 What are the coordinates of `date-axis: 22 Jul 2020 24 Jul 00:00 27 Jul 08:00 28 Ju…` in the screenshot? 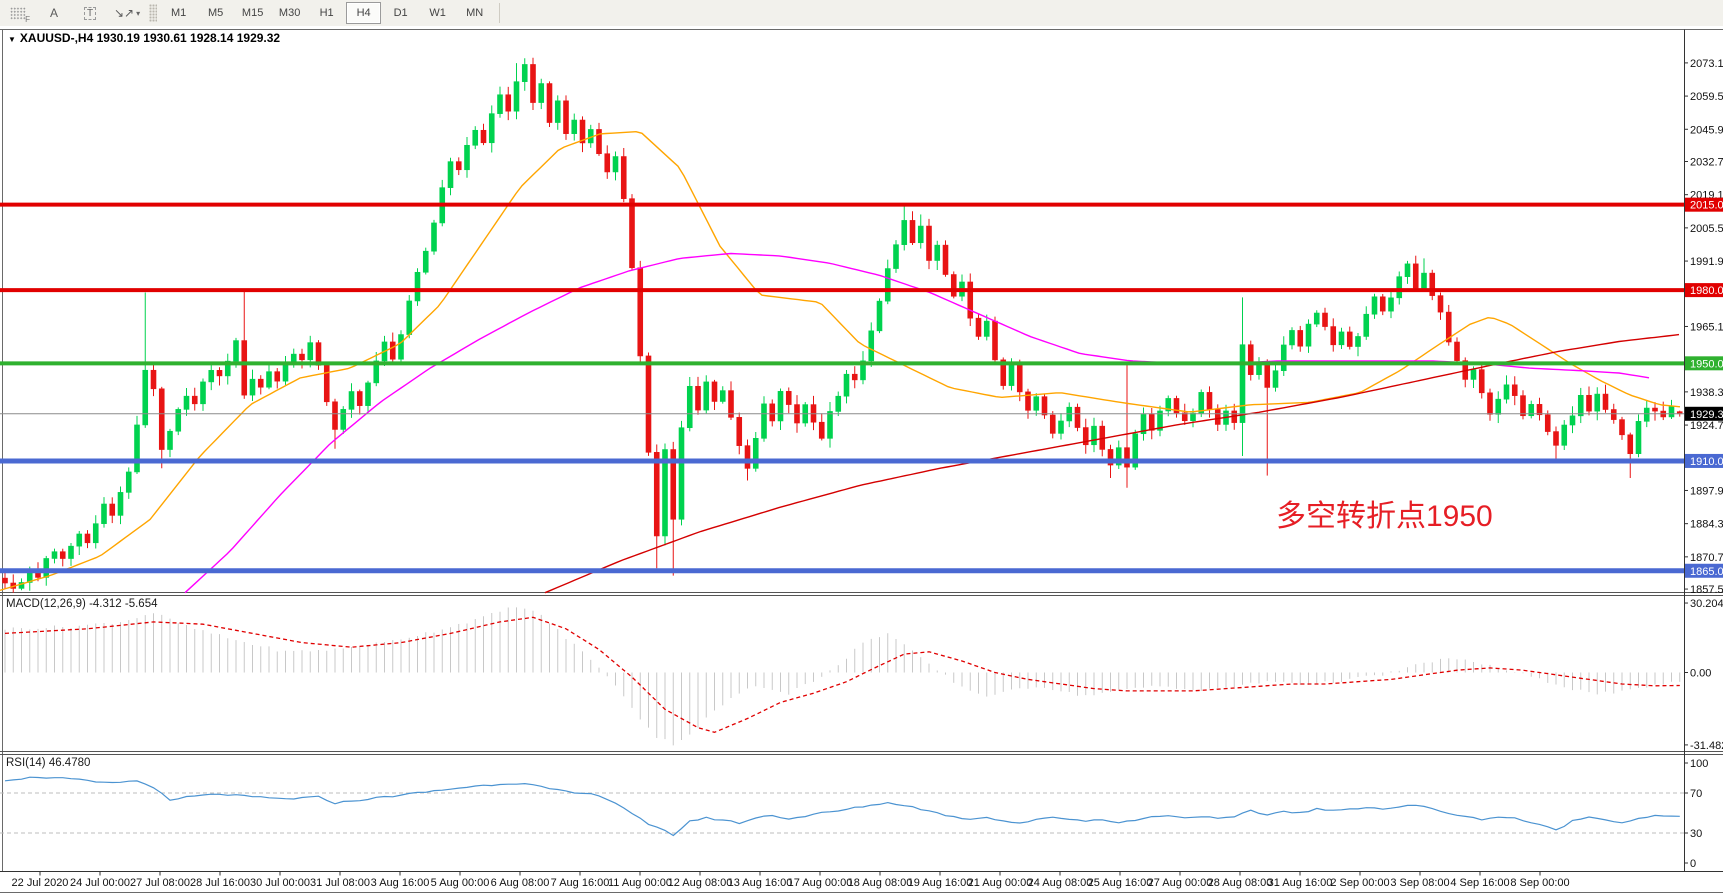 It's located at (791, 880).